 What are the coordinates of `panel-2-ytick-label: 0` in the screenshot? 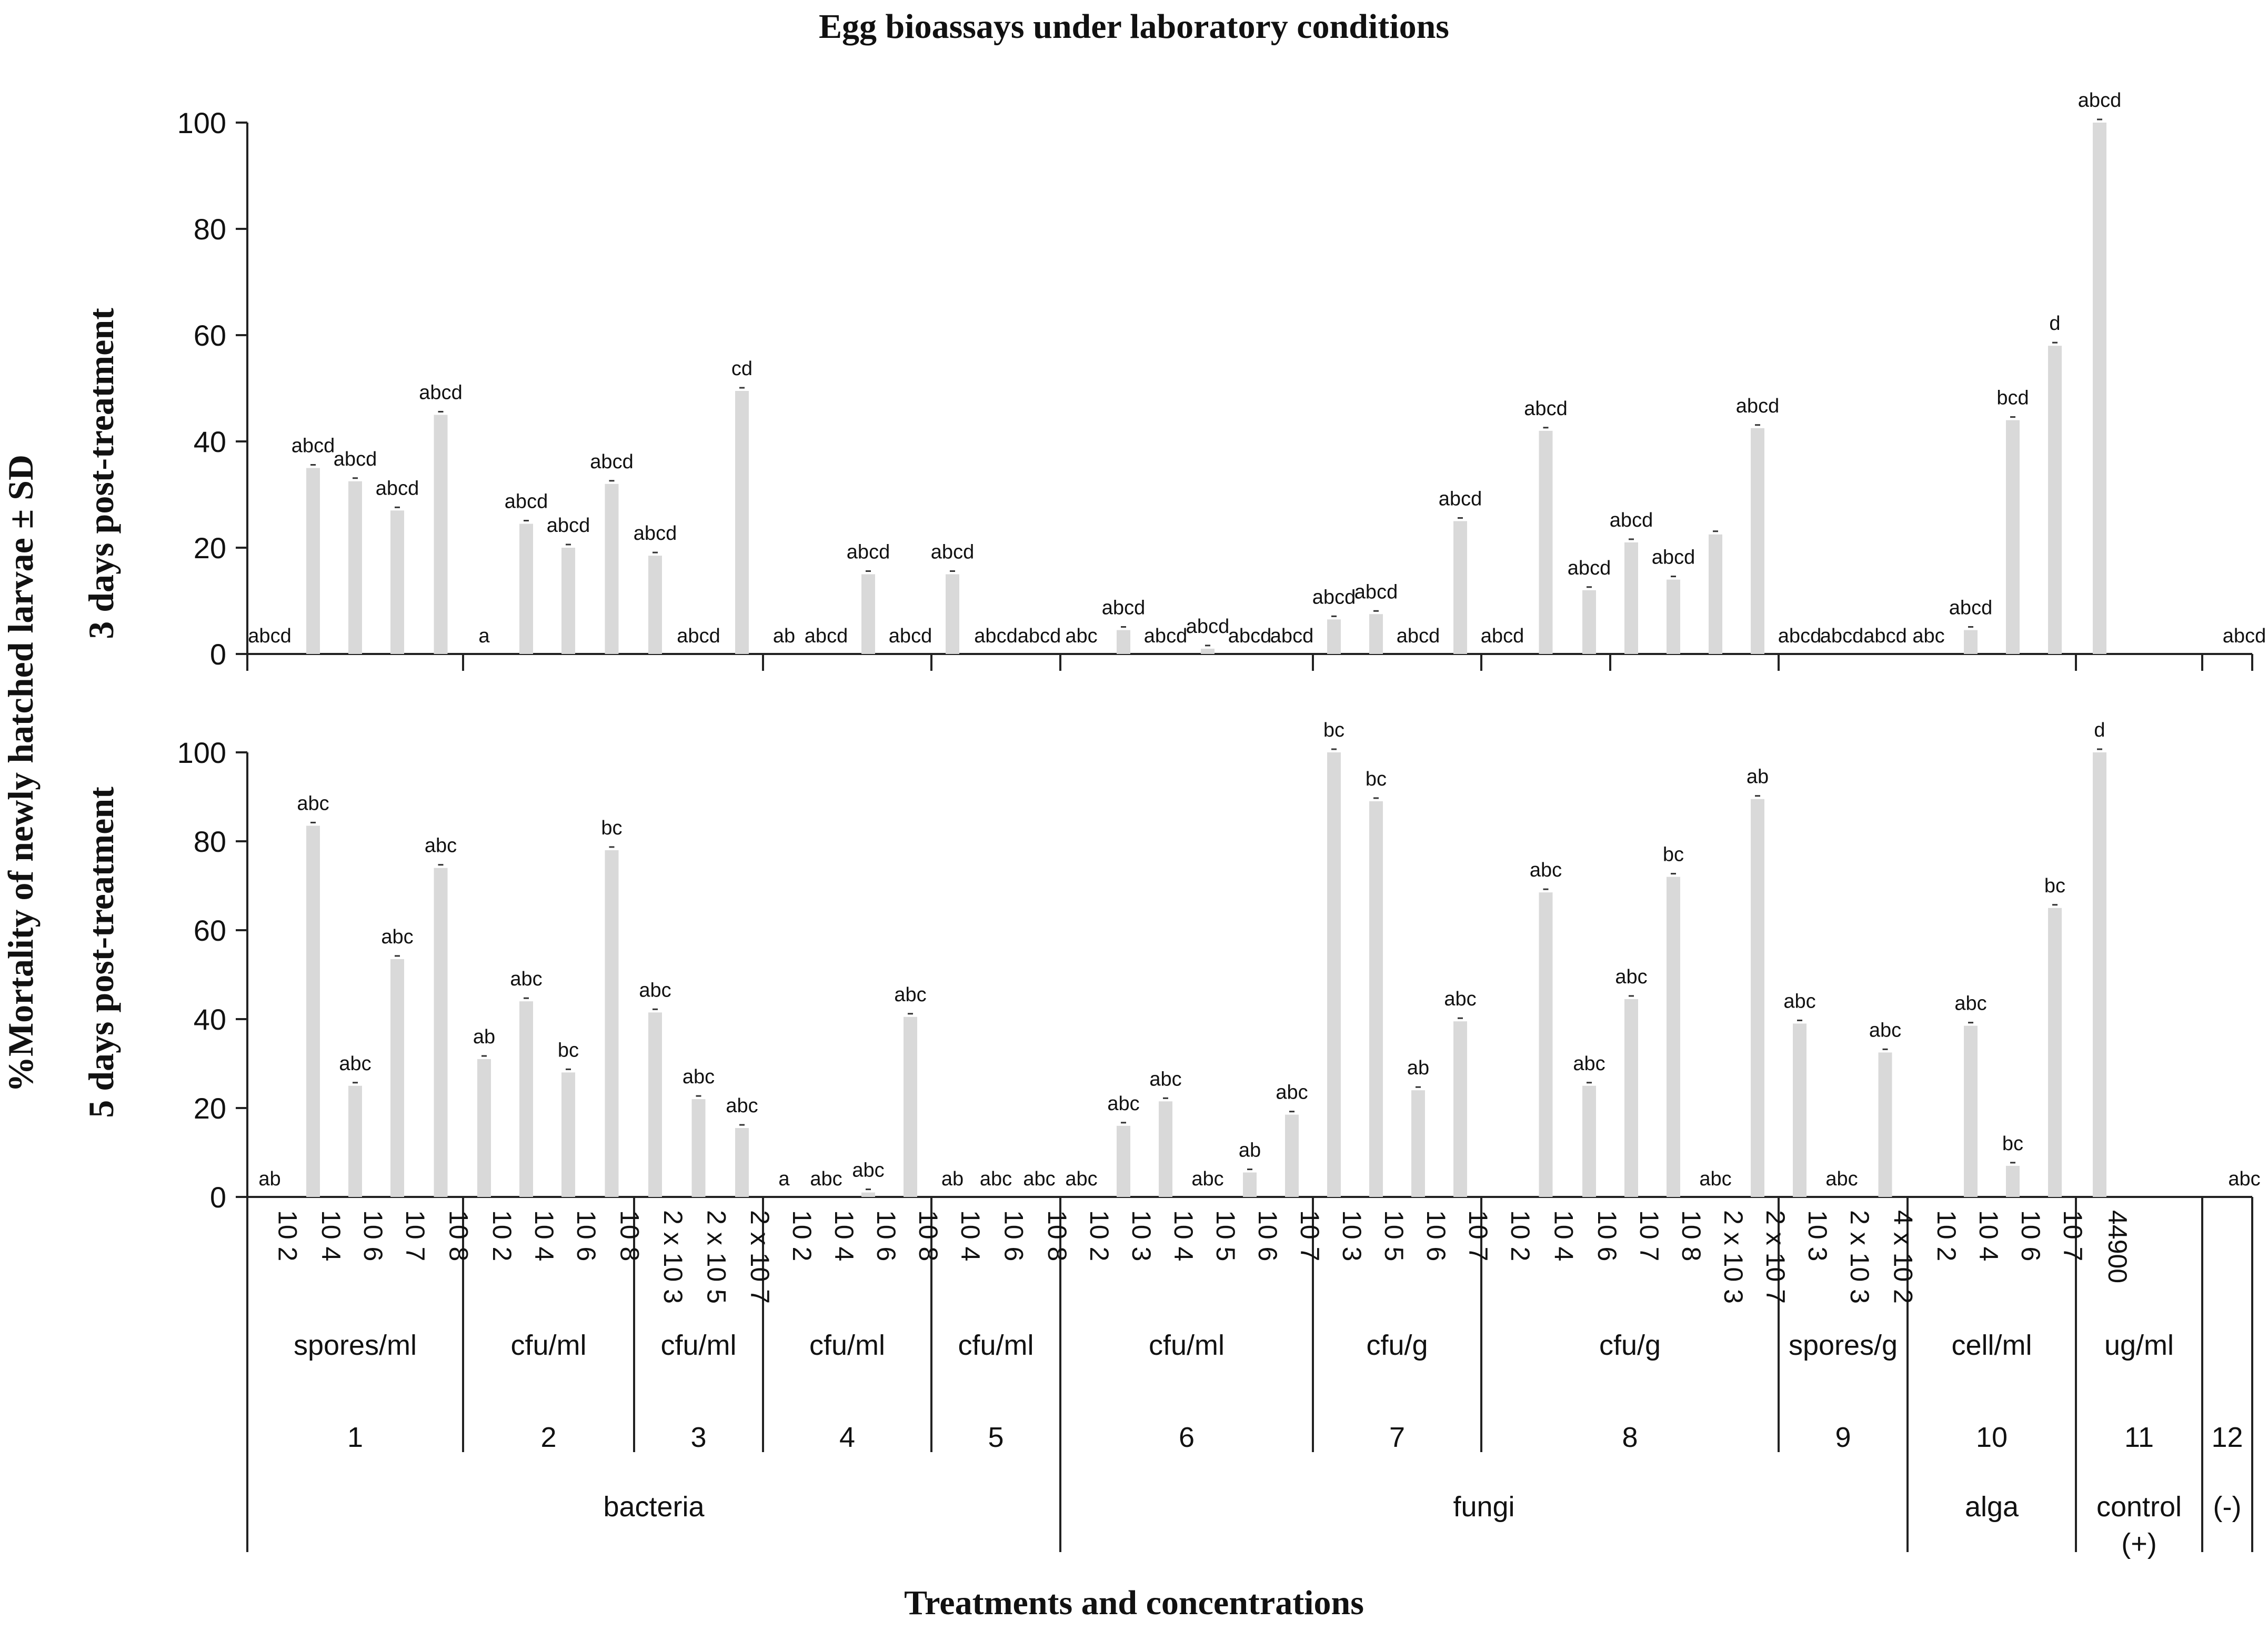 It's located at (218, 1197).